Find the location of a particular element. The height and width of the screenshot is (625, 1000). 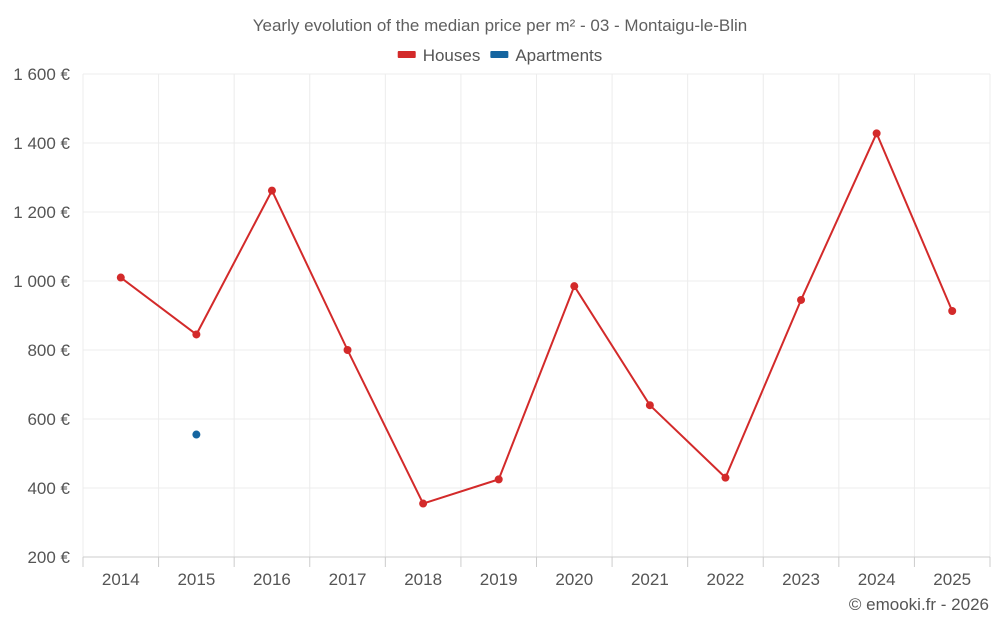

x-tick-label: 2021 is located at coordinates (650, 579).